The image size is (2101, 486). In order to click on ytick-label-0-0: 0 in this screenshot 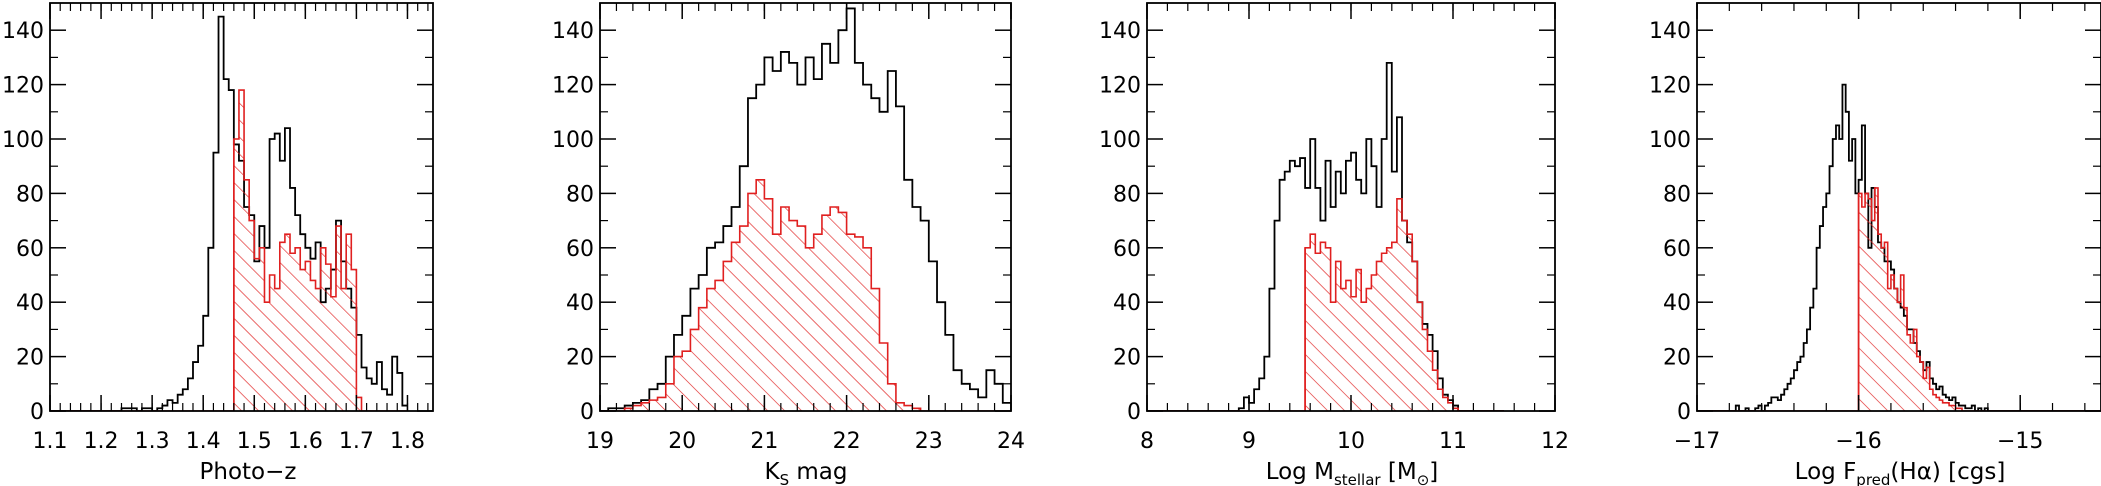, I will do `click(37, 412)`.